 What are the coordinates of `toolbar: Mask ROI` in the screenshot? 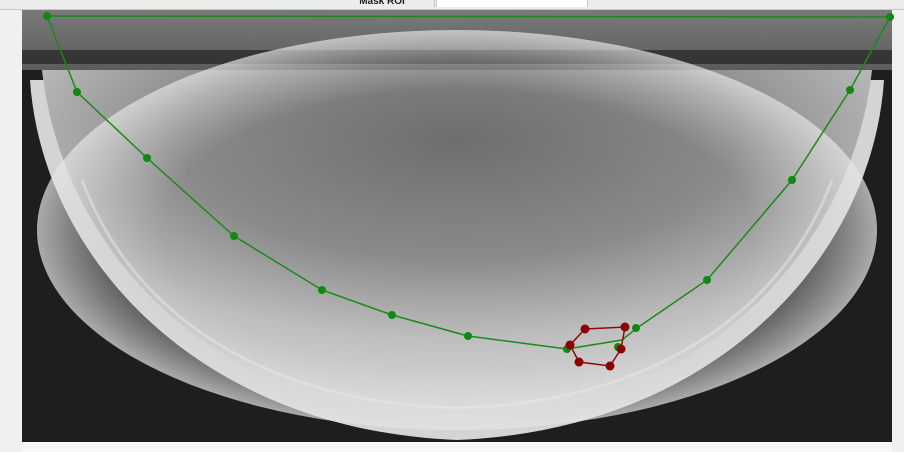 It's located at (452, 5).